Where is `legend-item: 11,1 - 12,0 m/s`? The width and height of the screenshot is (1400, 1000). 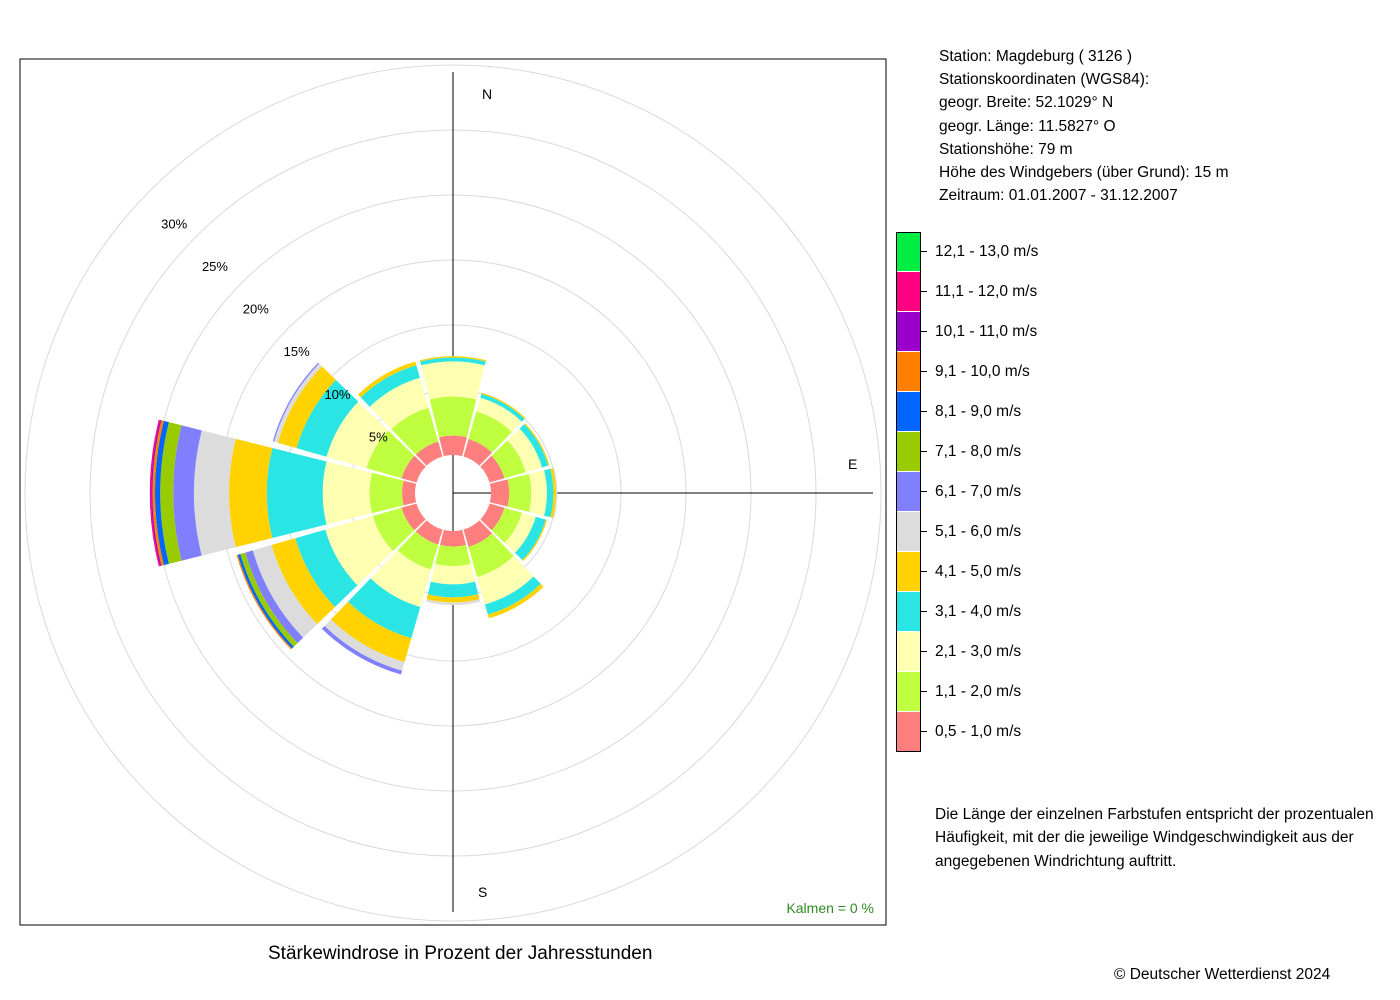
legend-item: 11,1 - 12,0 m/s is located at coordinates (996, 292).